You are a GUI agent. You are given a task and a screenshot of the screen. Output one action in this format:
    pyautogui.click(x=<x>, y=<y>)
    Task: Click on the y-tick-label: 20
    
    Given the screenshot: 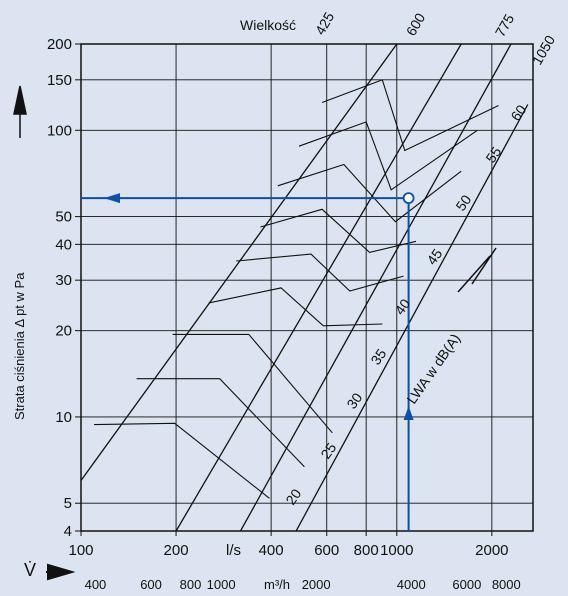 What is the action you would take?
    pyautogui.click(x=63, y=331)
    